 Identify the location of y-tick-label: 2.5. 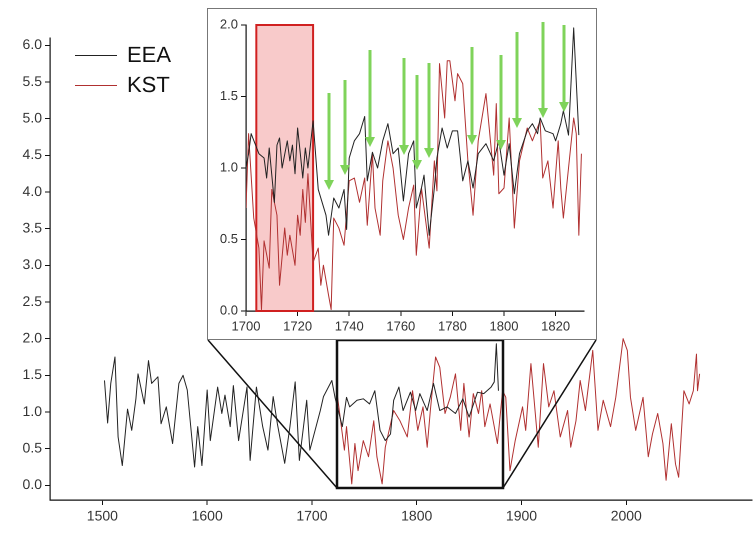
(32, 300).